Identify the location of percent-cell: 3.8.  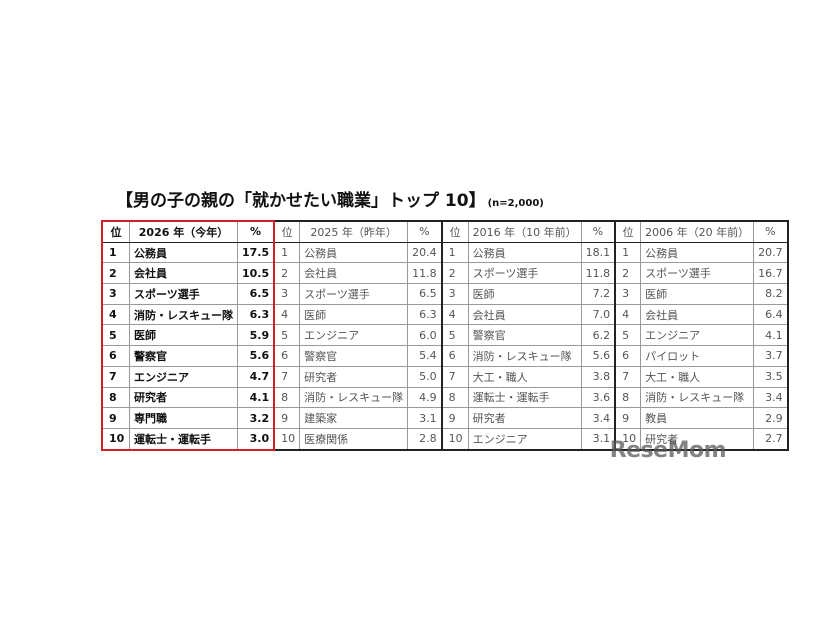
(598, 376).